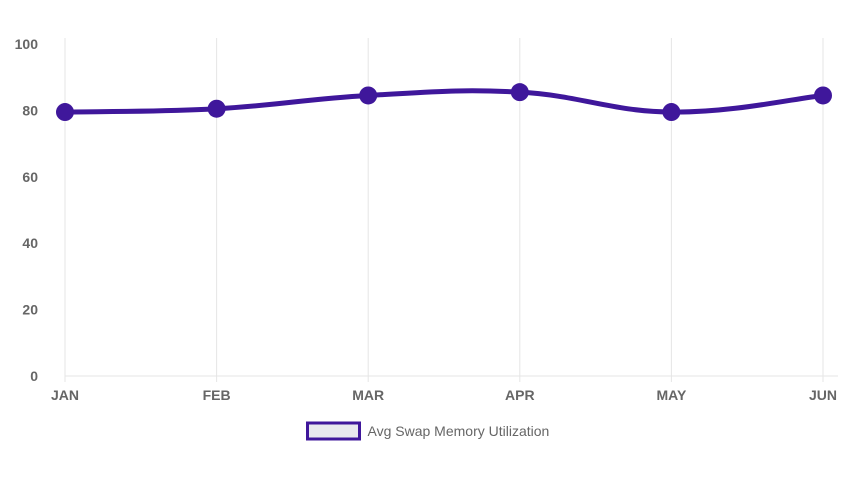  Describe the element at coordinates (30, 243) in the screenshot. I see `y-tick-label: 40` at that location.